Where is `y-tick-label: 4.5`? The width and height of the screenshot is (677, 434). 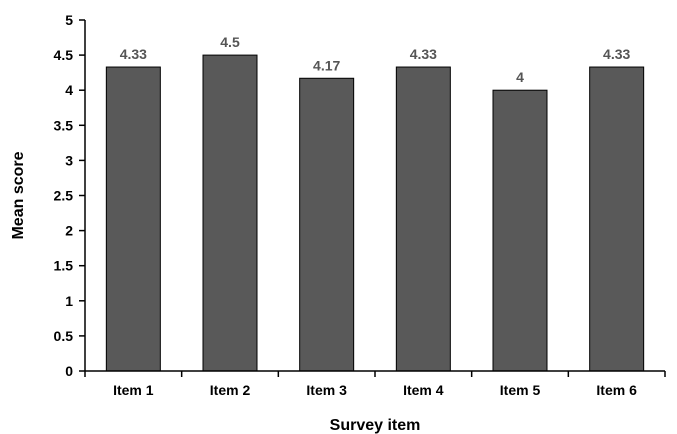 y-tick-label: 4.5 is located at coordinates (64, 55).